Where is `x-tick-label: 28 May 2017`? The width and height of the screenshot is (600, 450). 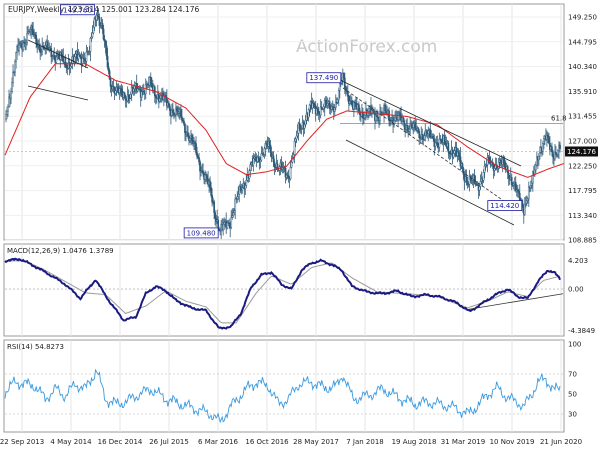 x-tick-label: 28 May 2017 is located at coordinates (316, 442).